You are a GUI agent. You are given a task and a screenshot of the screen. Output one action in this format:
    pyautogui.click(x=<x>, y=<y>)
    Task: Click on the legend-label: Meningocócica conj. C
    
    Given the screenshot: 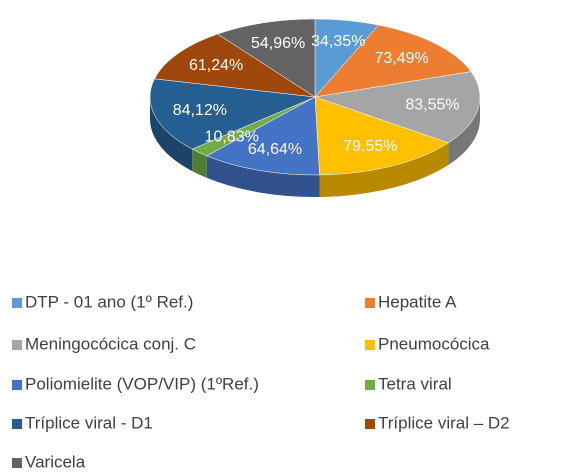 What is the action you would take?
    pyautogui.click(x=110, y=343)
    